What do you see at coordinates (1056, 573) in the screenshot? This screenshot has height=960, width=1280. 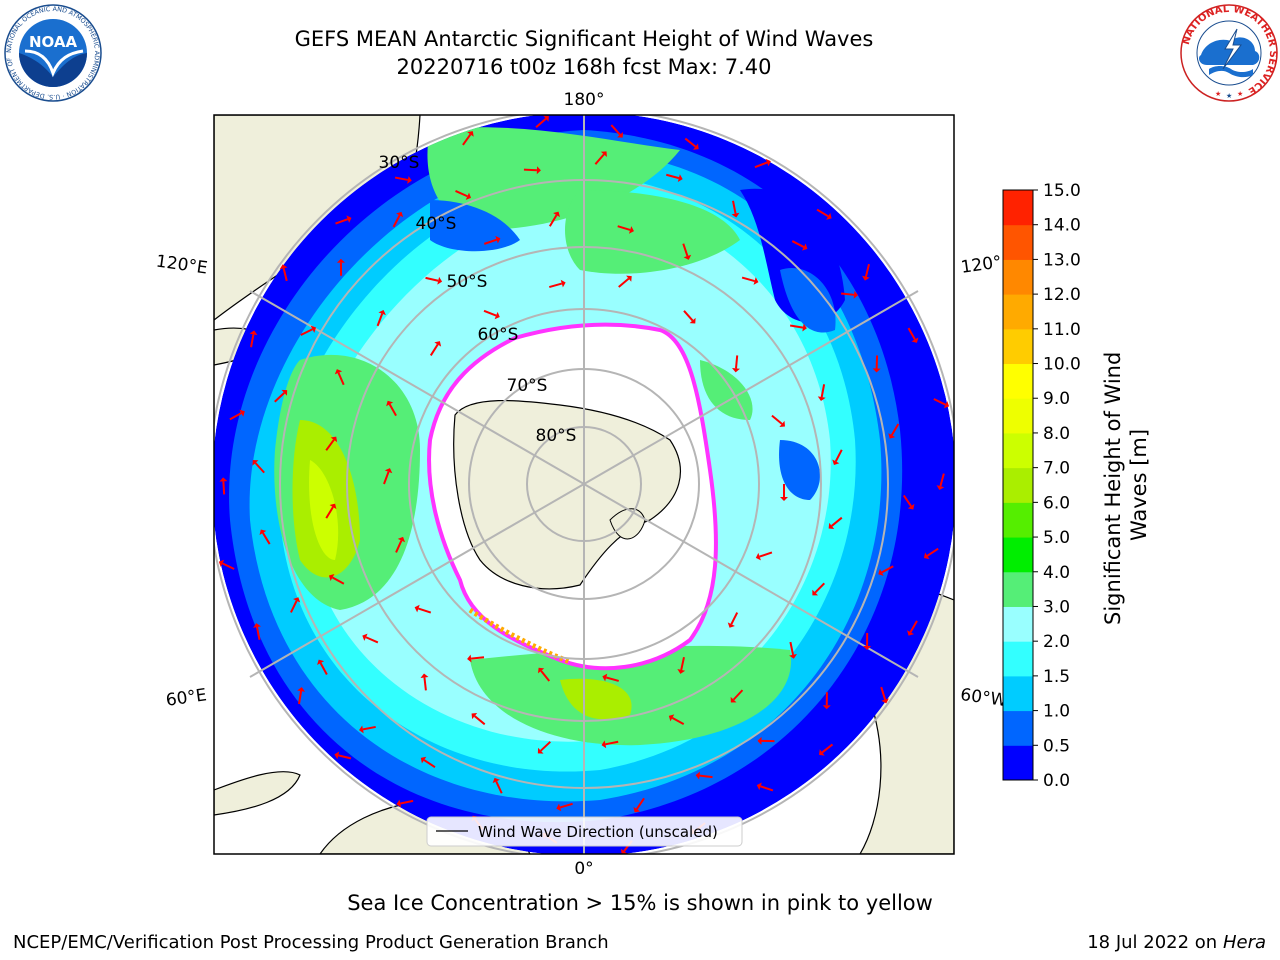 I see `colorbar-tick-label: 4.0` at bounding box center [1056, 573].